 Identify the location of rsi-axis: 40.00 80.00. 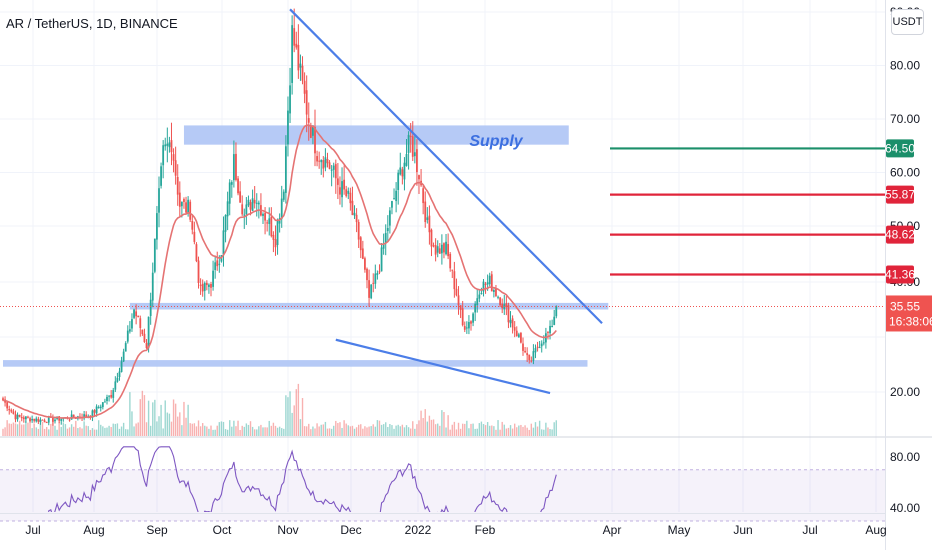
(905, 482).